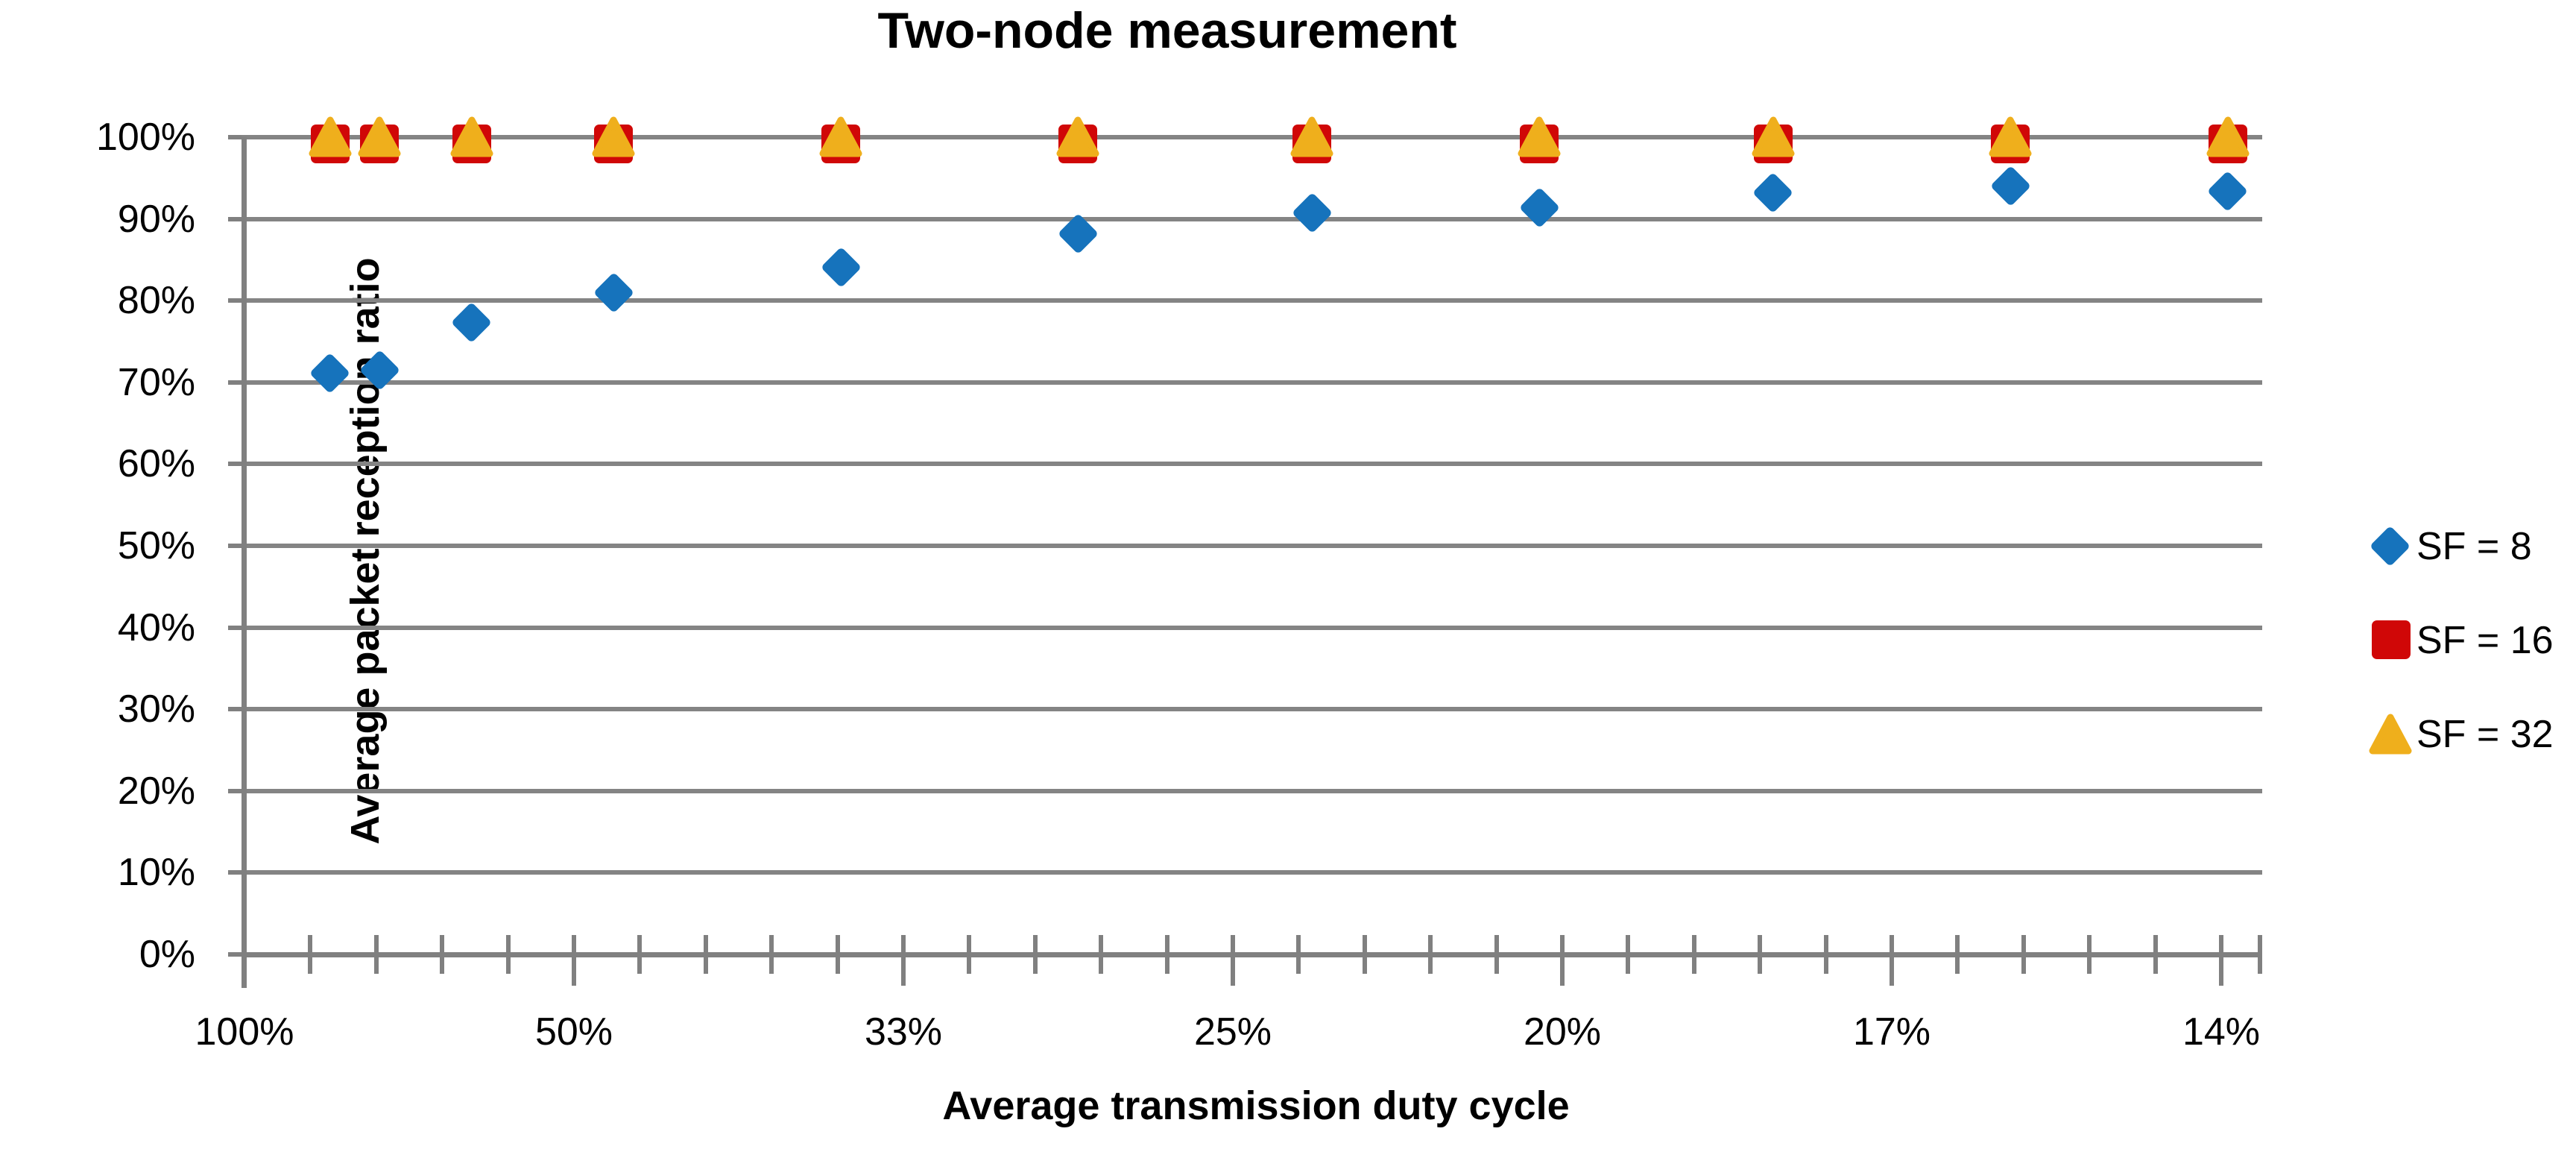  I want to click on y-tick-label: 100%, so click(145, 137).